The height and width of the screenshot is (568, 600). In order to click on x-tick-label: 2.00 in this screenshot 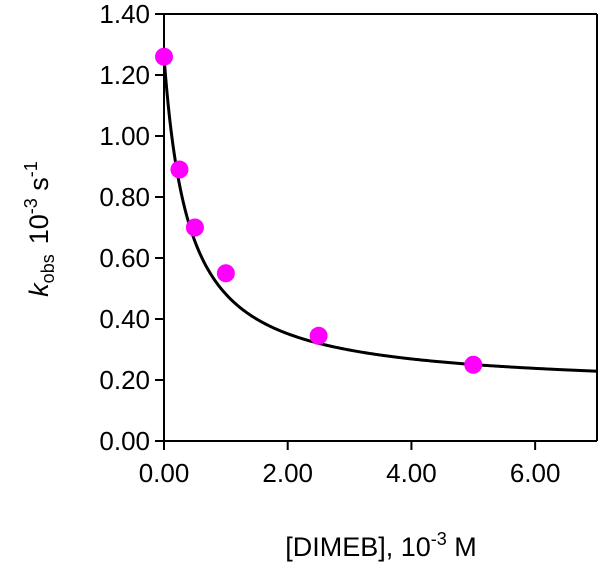, I will do `click(287, 473)`.